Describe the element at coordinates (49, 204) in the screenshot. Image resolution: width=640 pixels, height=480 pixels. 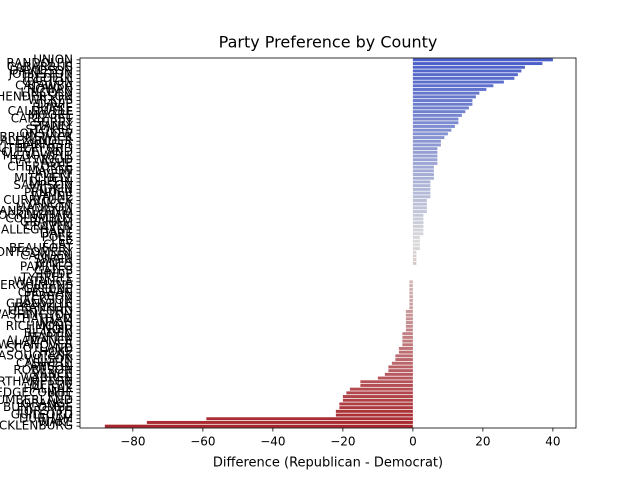
I see `y-tick-label: YANCEY` at that location.